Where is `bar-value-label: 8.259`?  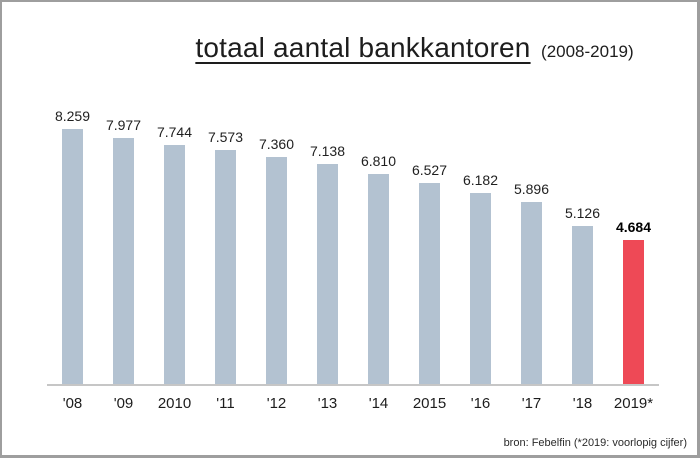 bar-value-label: 8.259 is located at coordinates (72, 116).